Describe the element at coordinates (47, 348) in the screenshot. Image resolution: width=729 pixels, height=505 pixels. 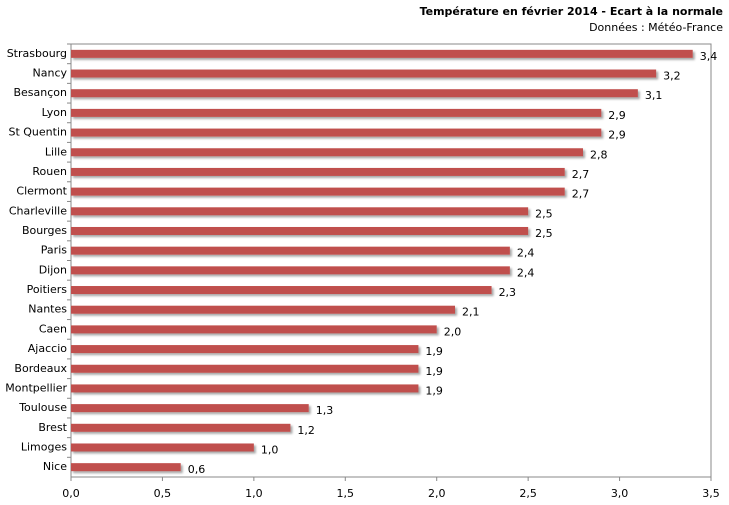
I see `y-tick-label: Ajaccio` at that location.